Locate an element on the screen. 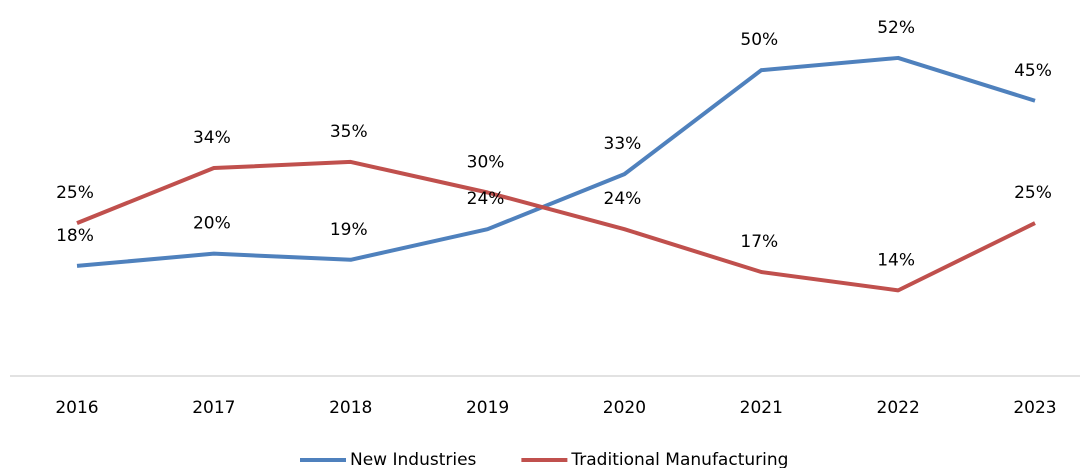  data-label: 33% is located at coordinates (623, 144).